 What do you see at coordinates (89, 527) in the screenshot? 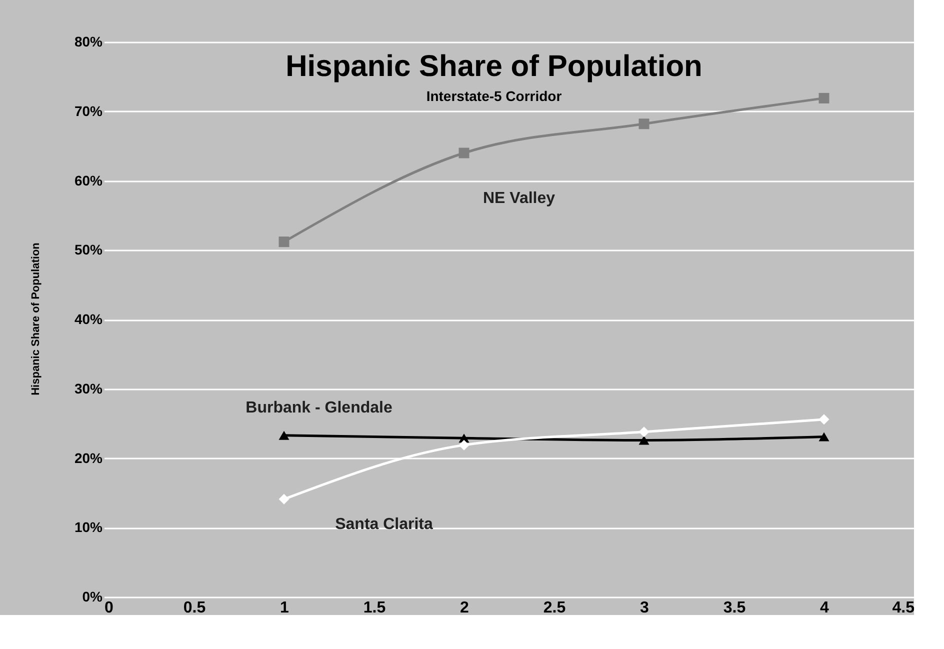
I see `y-tick-label: 10%` at bounding box center [89, 527].